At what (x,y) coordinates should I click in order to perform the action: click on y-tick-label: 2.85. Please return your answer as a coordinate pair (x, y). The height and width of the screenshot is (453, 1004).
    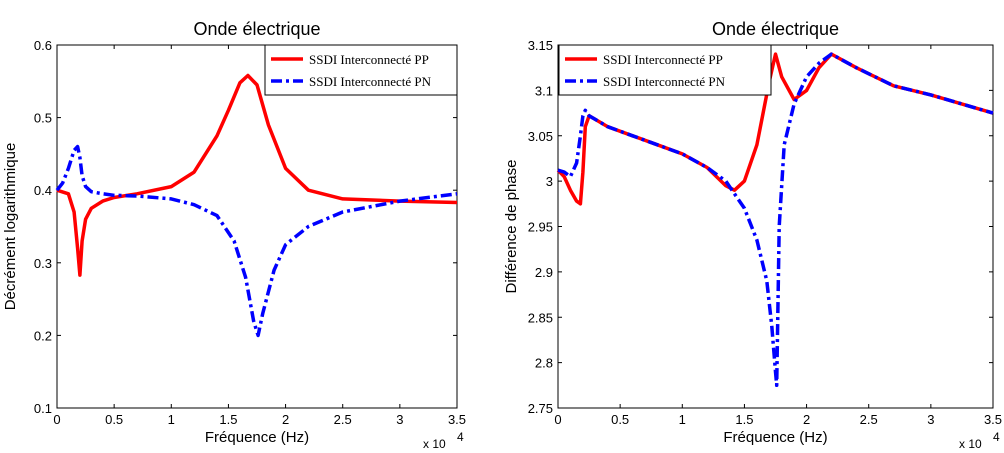
    Looking at the image, I should click on (540, 317).